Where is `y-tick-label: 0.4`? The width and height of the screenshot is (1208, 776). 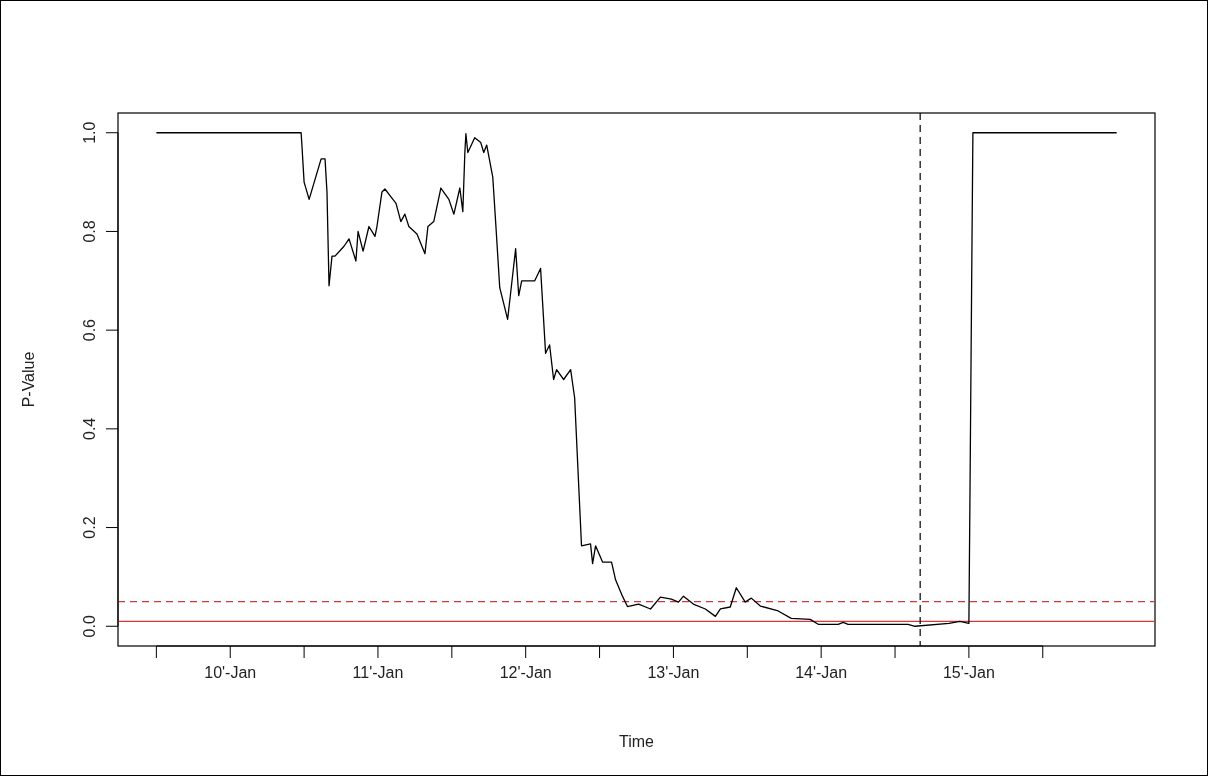 y-tick-label: 0.4 is located at coordinates (90, 428).